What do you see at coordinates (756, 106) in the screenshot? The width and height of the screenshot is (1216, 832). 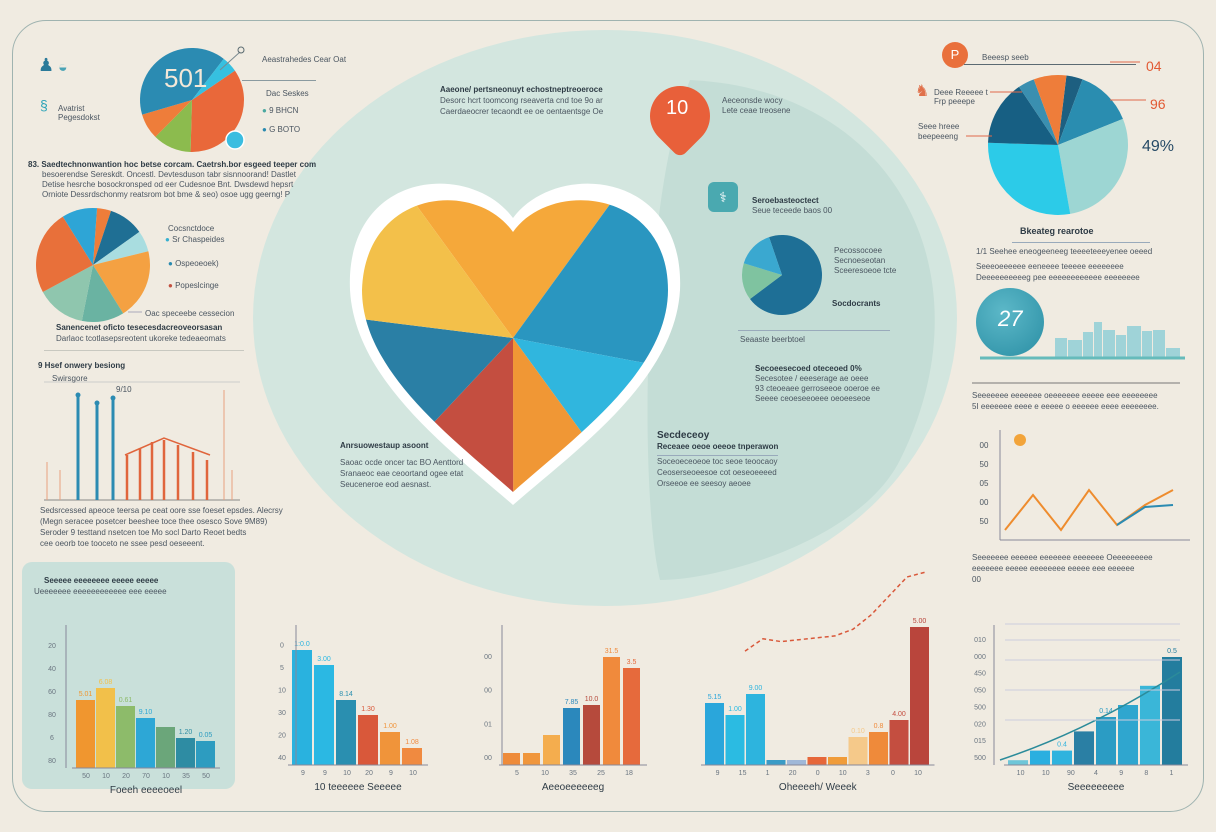 I see `badge-caption: Aeceonsde wocy Lete ceae treosene` at bounding box center [756, 106].